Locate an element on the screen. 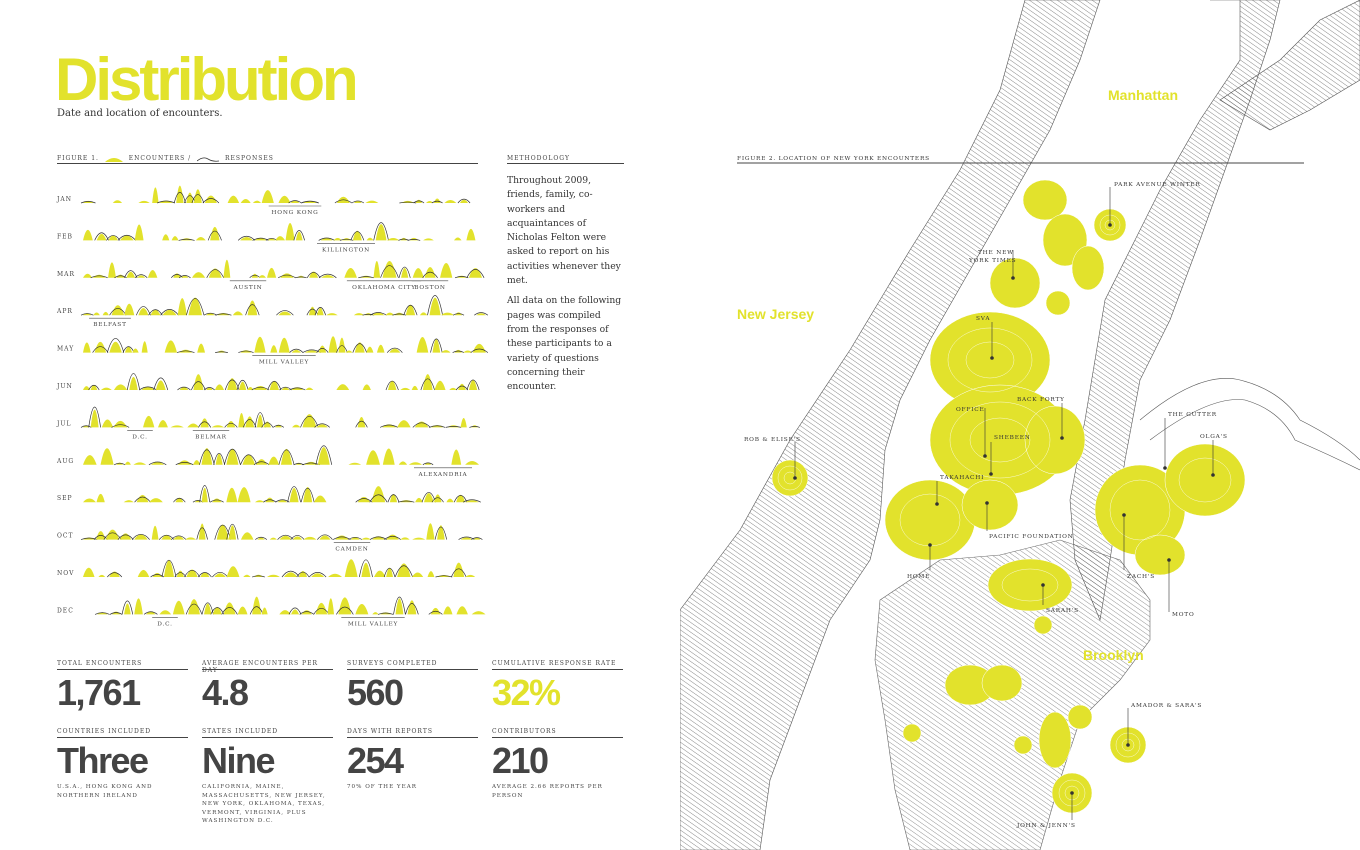 Image resolution: width=1360 pixels, height=850 pixels. location-annotation: AUSTIN is located at coordinates (247, 288).